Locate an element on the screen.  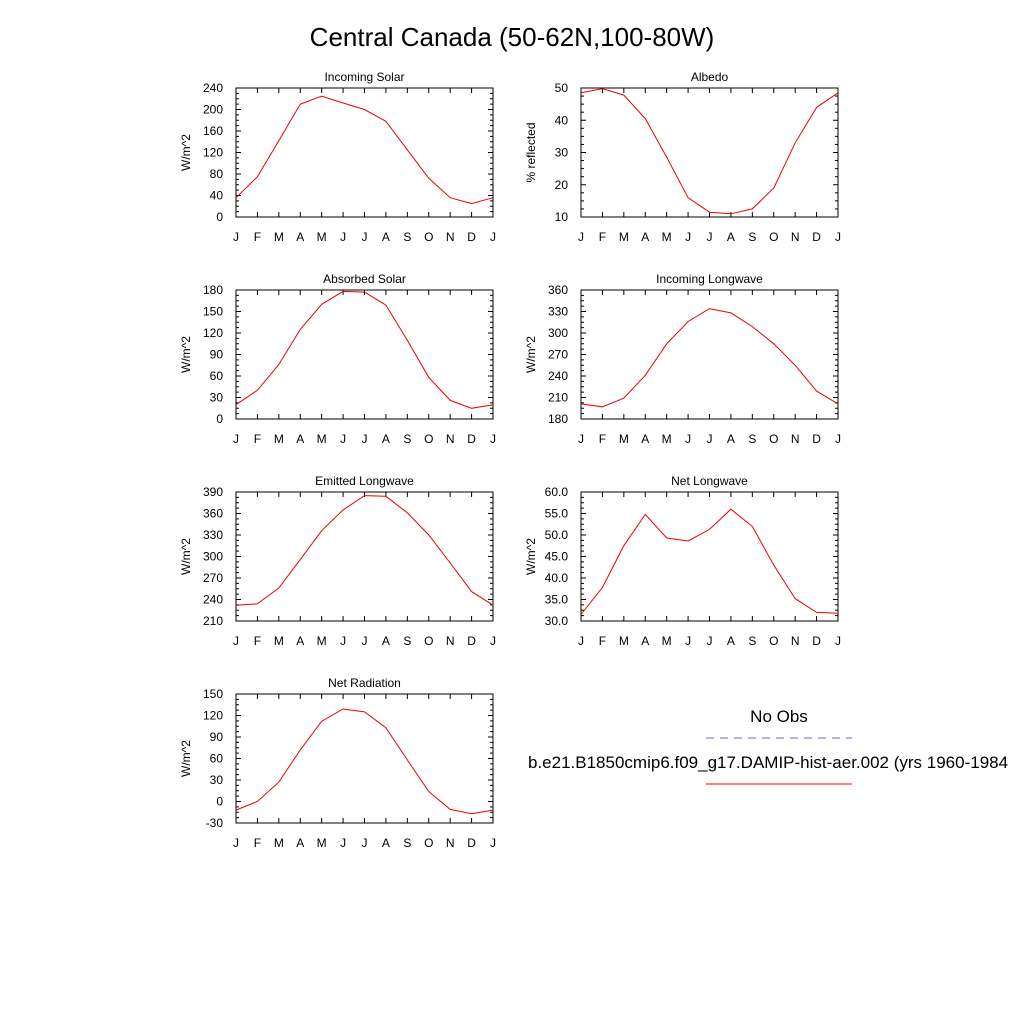
net-longwave-xtick-label: D is located at coordinates (816, 641).